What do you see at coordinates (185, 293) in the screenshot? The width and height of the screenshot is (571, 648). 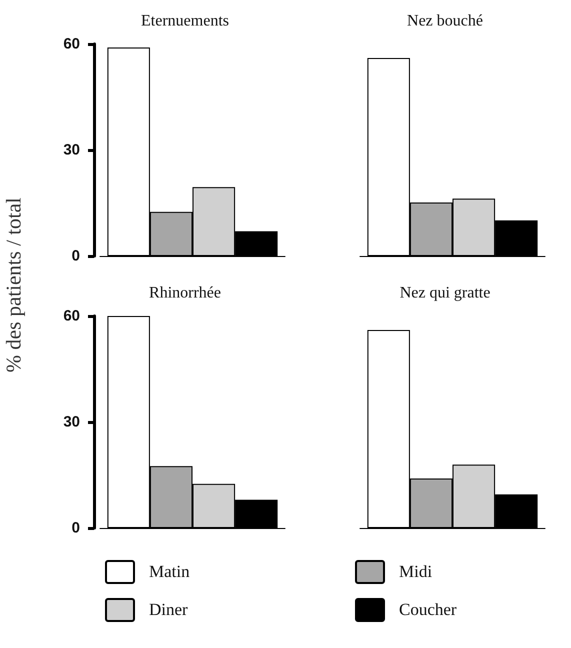 I see `chart-title: Rhinorrhée` at bounding box center [185, 293].